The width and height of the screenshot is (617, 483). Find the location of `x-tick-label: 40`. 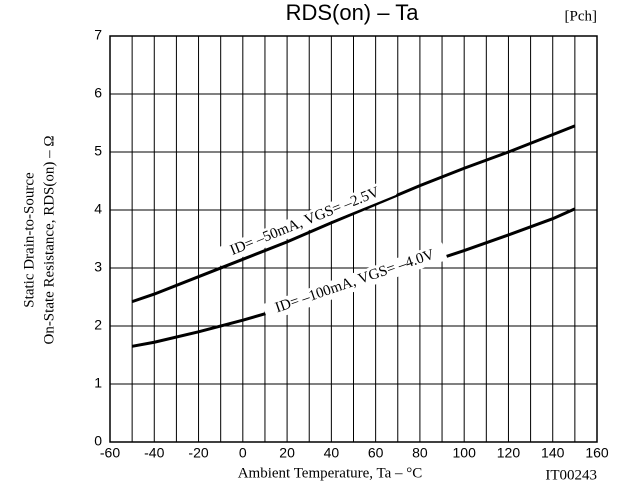

x-tick-label: 40 is located at coordinates (332, 453).